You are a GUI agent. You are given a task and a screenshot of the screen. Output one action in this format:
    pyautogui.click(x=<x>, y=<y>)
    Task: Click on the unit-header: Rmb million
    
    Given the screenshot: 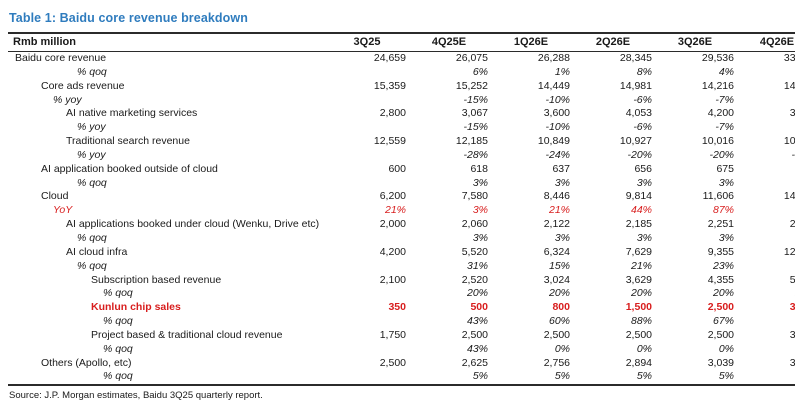 What is the action you would take?
    pyautogui.click(x=167, y=42)
    